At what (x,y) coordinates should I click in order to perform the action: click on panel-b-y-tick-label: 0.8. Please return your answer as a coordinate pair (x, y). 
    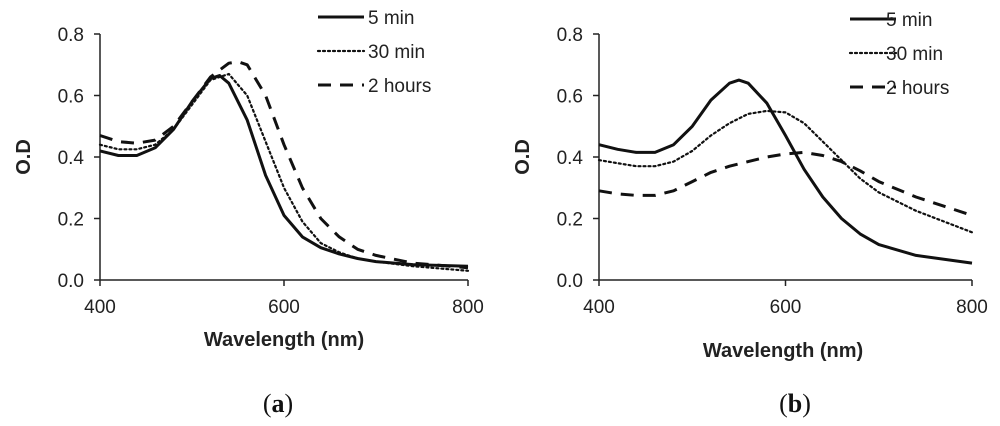
    Looking at the image, I should click on (570, 35).